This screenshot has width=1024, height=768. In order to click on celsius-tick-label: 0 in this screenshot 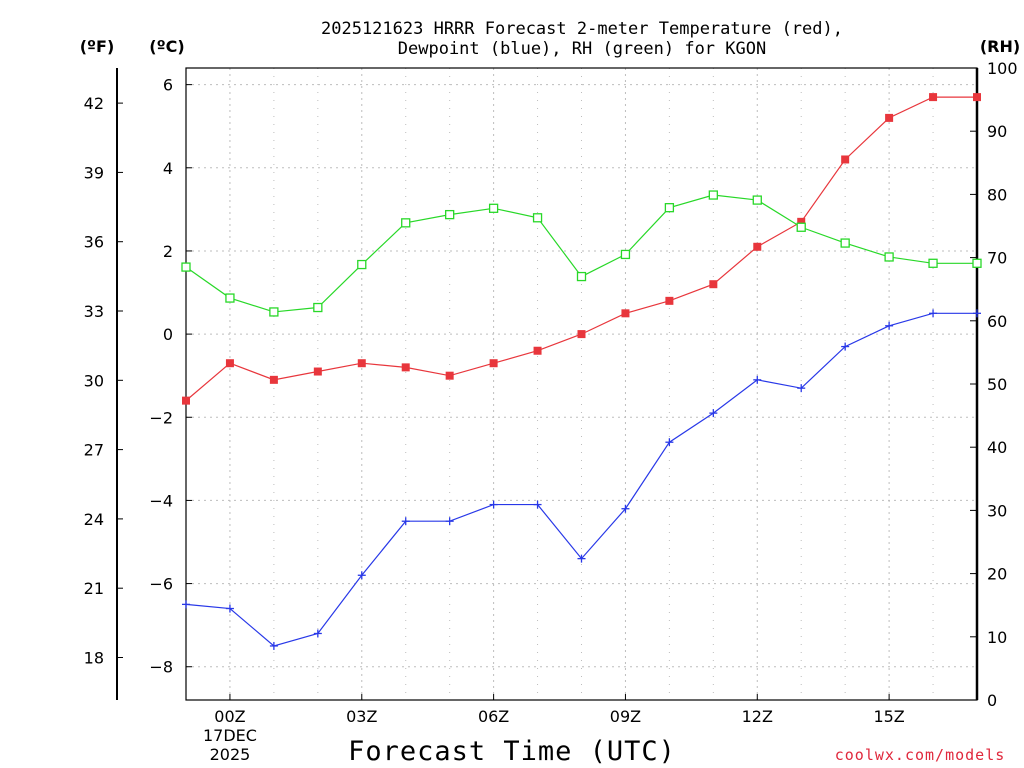, I will do `click(168, 334)`.